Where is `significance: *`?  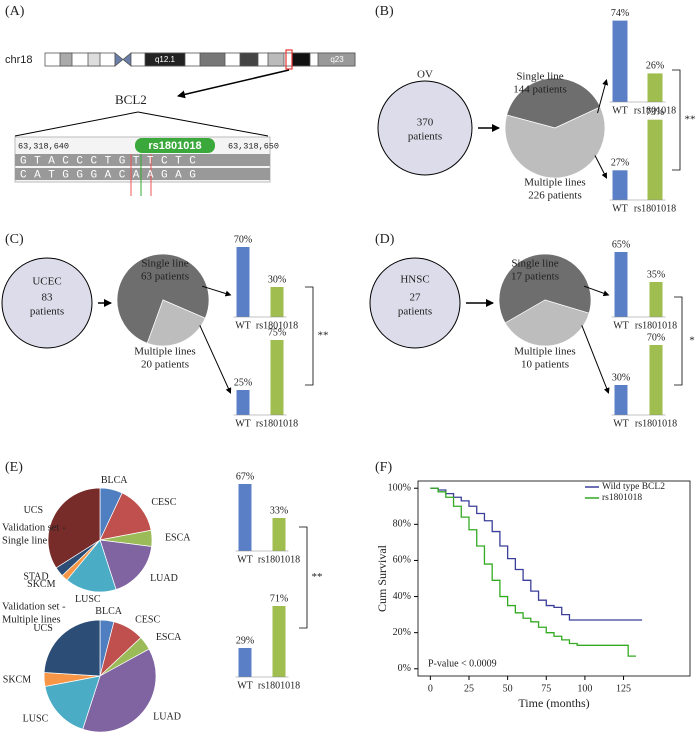 significance: * is located at coordinates (692, 341).